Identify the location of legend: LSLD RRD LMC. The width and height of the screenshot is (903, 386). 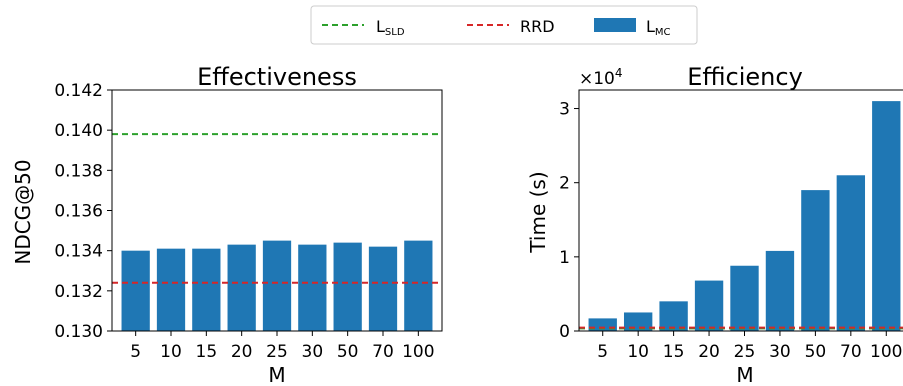
(504, 25).